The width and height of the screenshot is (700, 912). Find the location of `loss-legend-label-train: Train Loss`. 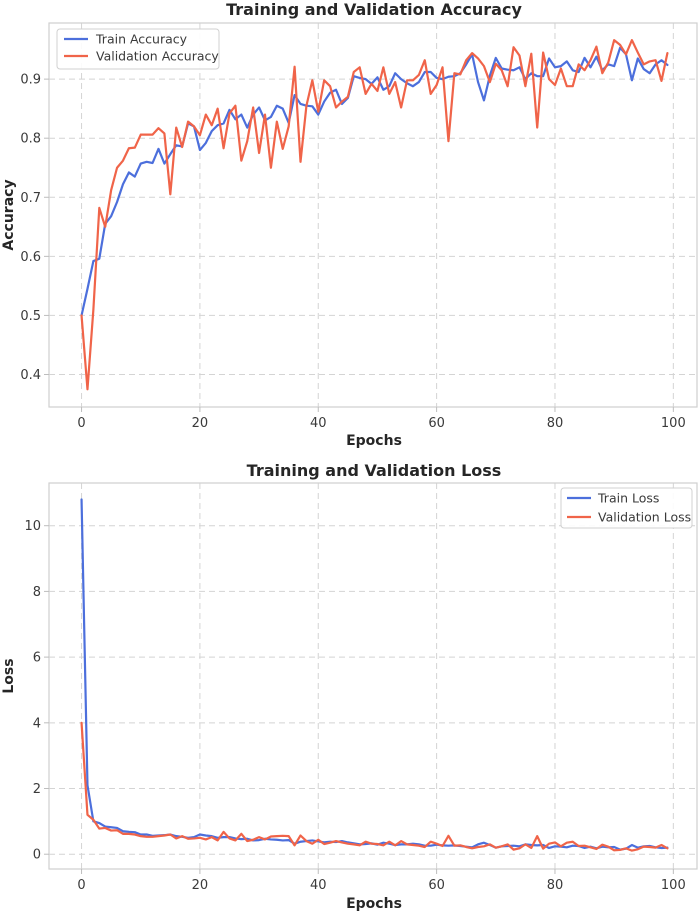

loss-legend-label-train: Train Loss is located at coordinates (628, 498).